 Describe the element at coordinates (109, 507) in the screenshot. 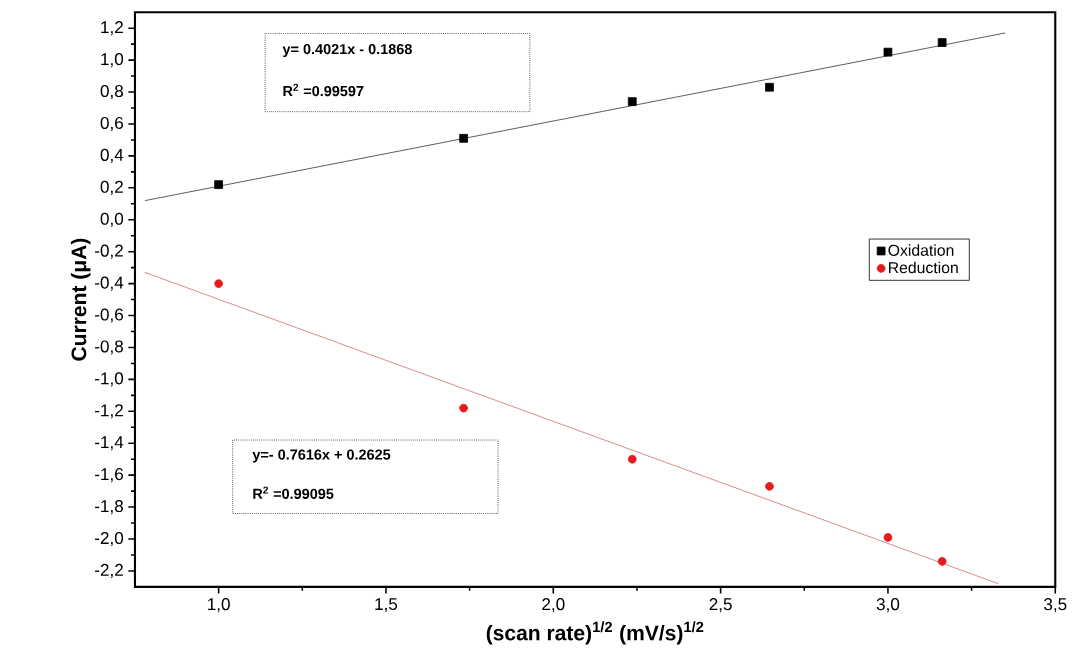

I see `y-tick-label: -1,8` at that location.